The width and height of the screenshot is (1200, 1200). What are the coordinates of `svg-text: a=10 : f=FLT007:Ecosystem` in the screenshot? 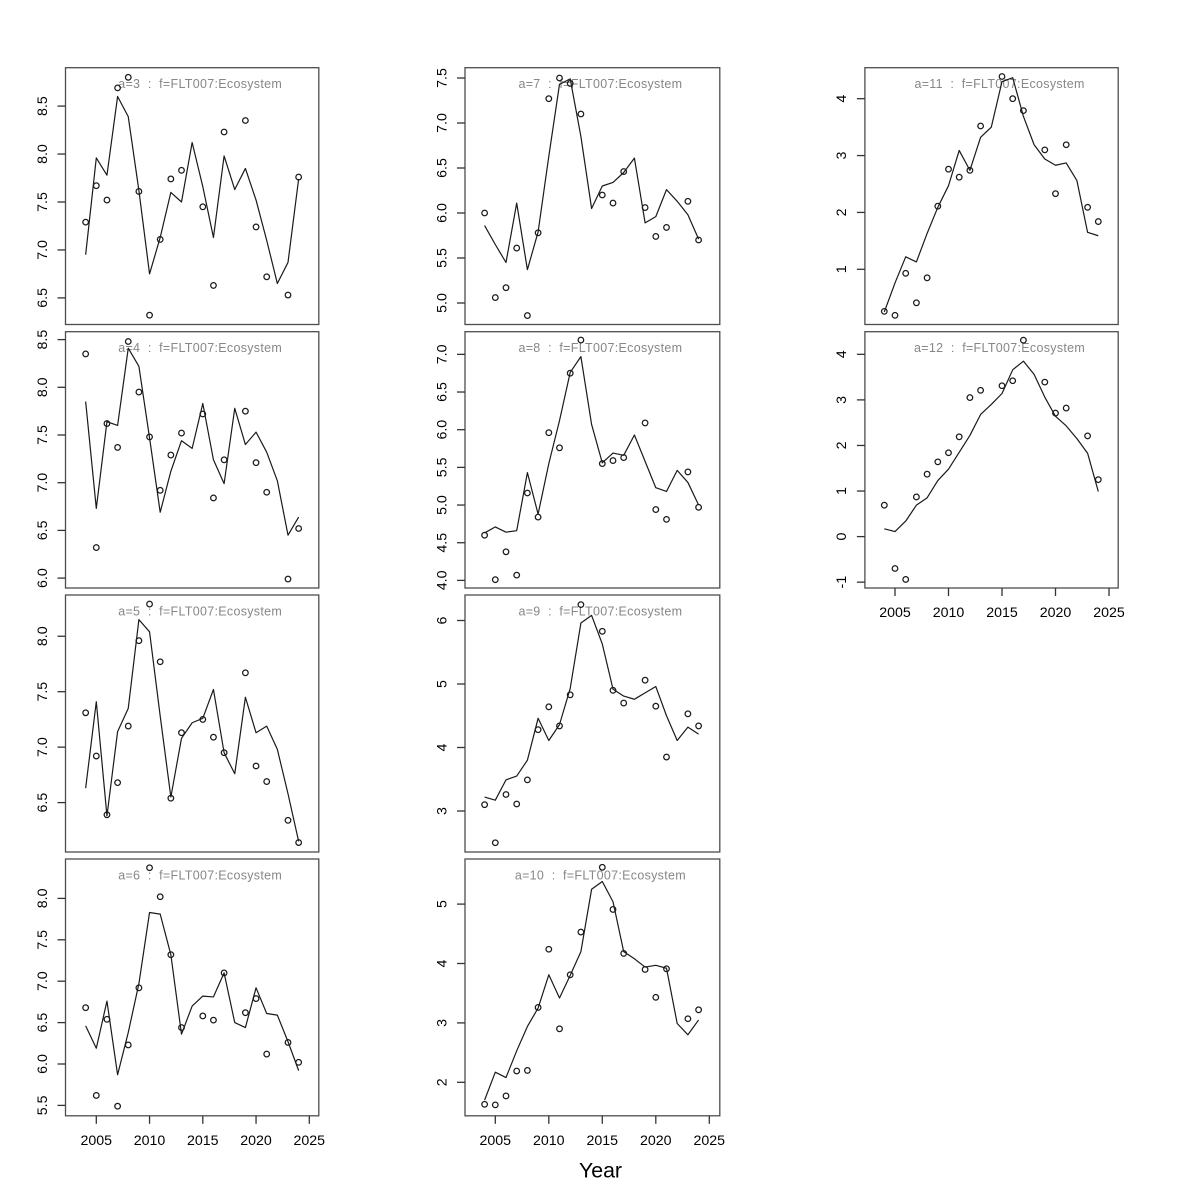 It's located at (600, 875).